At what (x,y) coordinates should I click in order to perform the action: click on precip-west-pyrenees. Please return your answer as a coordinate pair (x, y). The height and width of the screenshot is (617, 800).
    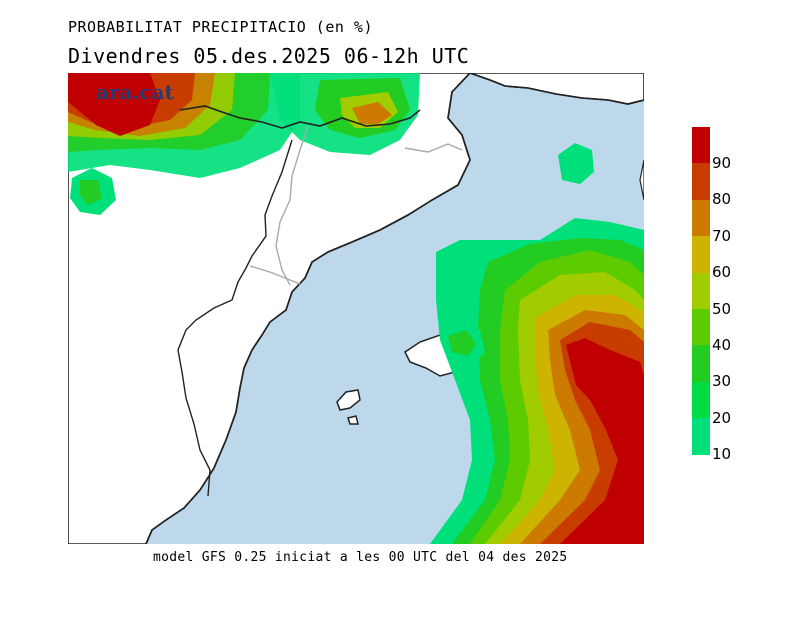
    Looking at the image, I should click on (184, 125).